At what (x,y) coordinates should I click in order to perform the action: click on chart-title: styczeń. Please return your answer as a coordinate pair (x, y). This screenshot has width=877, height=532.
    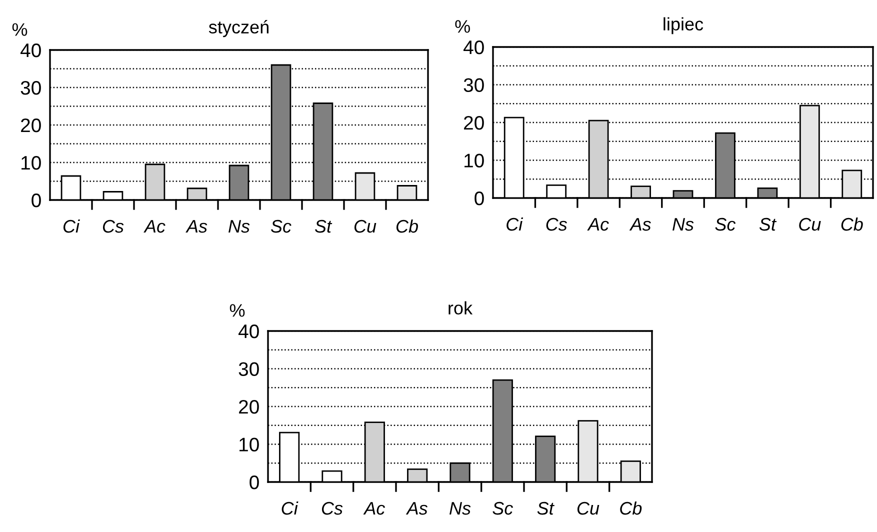
    Looking at the image, I should click on (238, 29).